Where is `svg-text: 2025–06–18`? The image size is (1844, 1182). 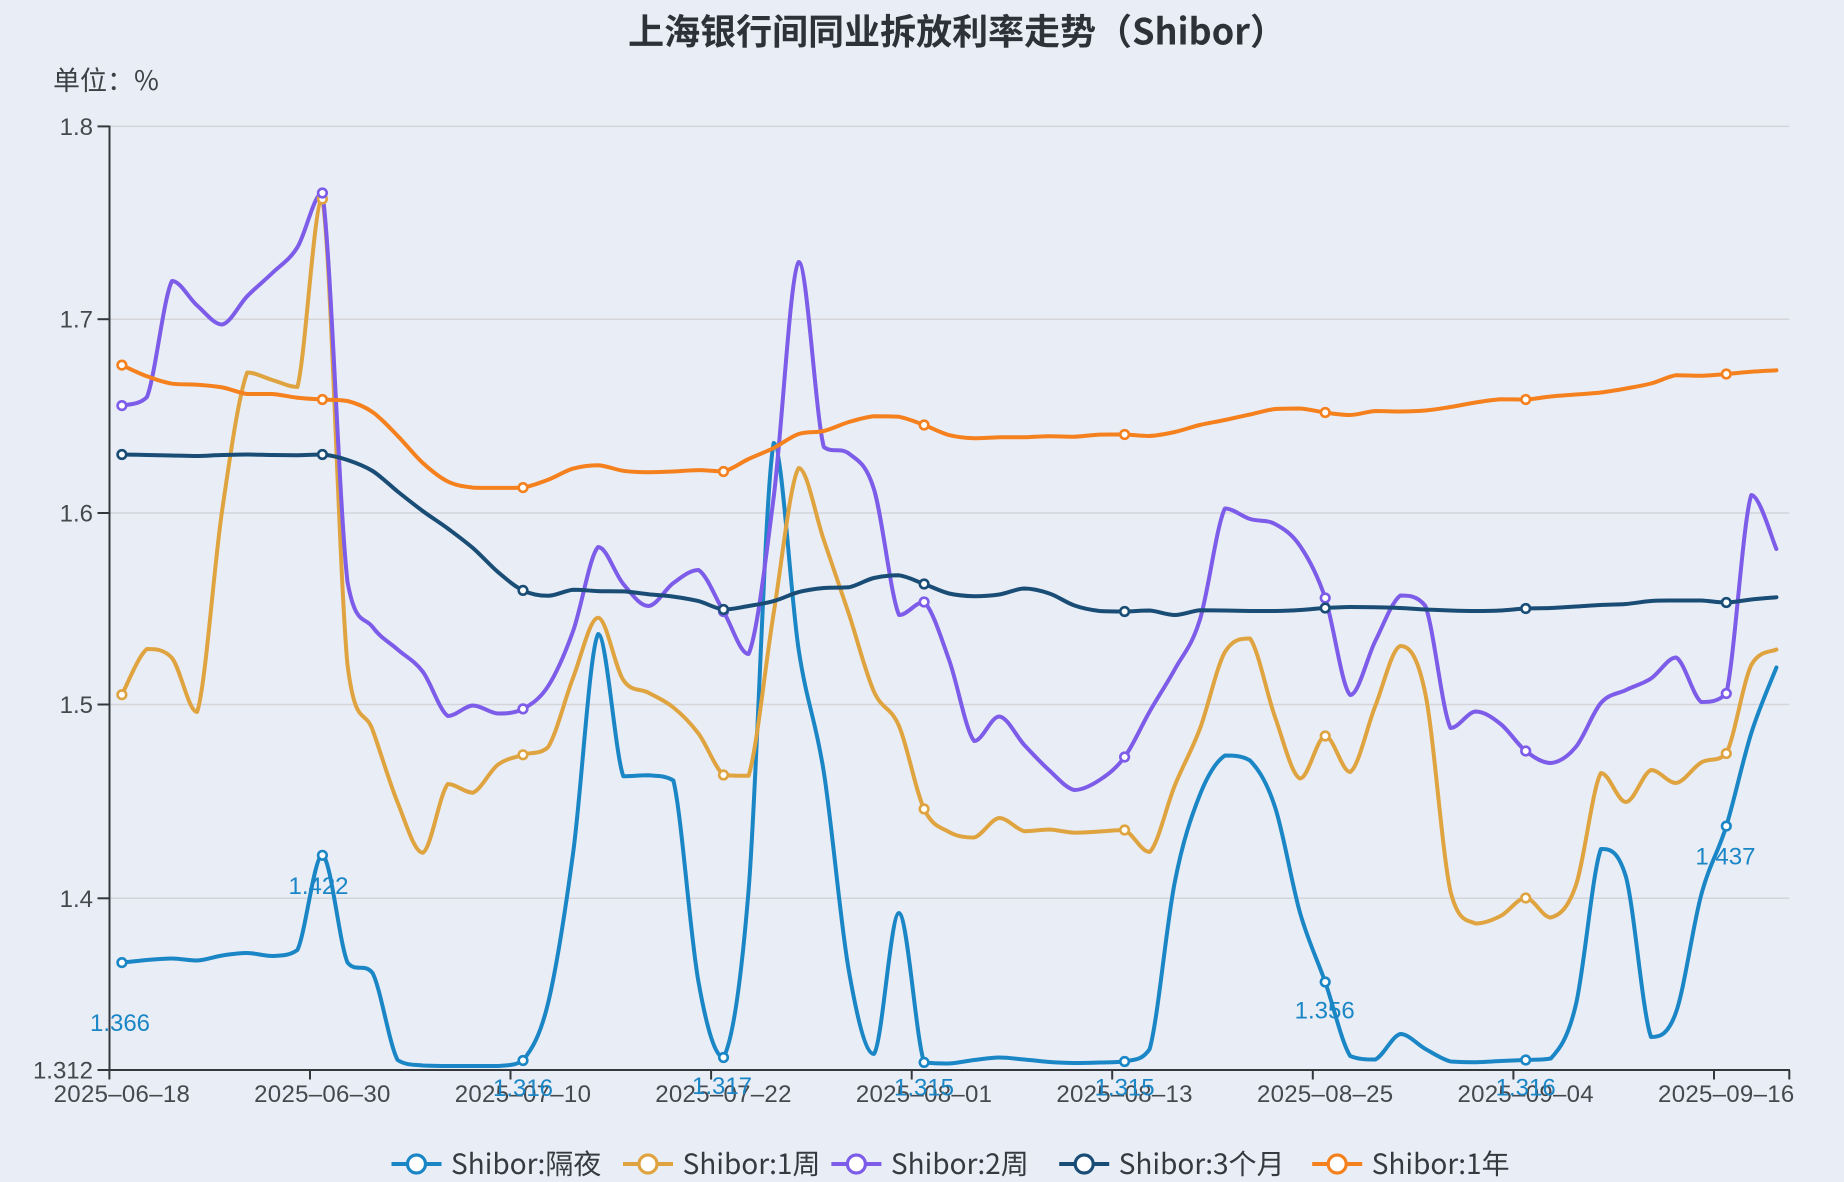
svg-text: 2025–06–18 is located at coordinates (122, 1094).